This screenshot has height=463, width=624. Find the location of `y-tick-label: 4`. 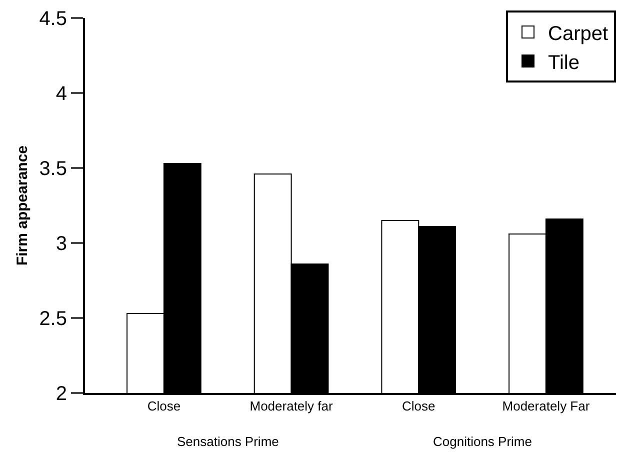

y-tick-label: 4 is located at coordinates (61, 94).